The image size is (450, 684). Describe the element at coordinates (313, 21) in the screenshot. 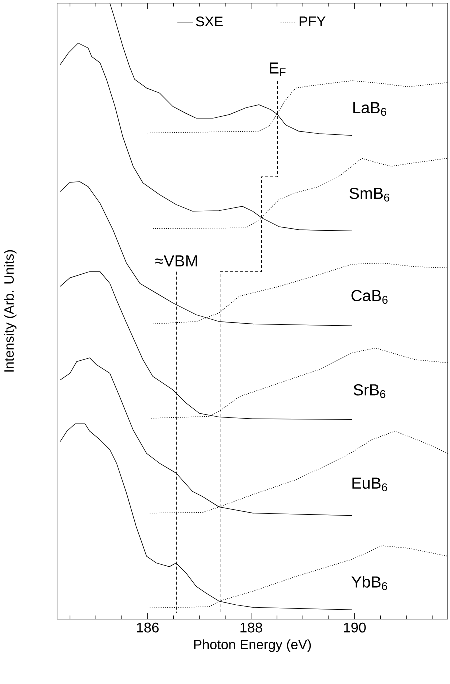

I see `legend-label: PFY` at that location.